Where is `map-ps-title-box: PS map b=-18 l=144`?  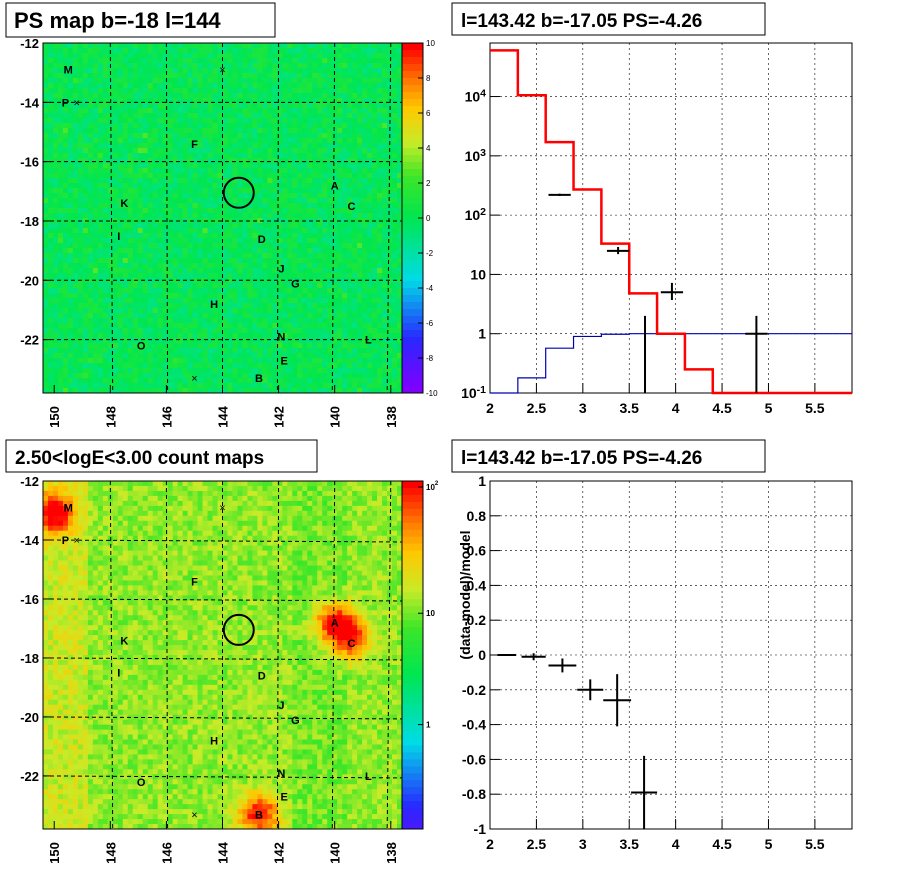 map-ps-title-box: PS map b=-18 l=144 is located at coordinates (140, 20).